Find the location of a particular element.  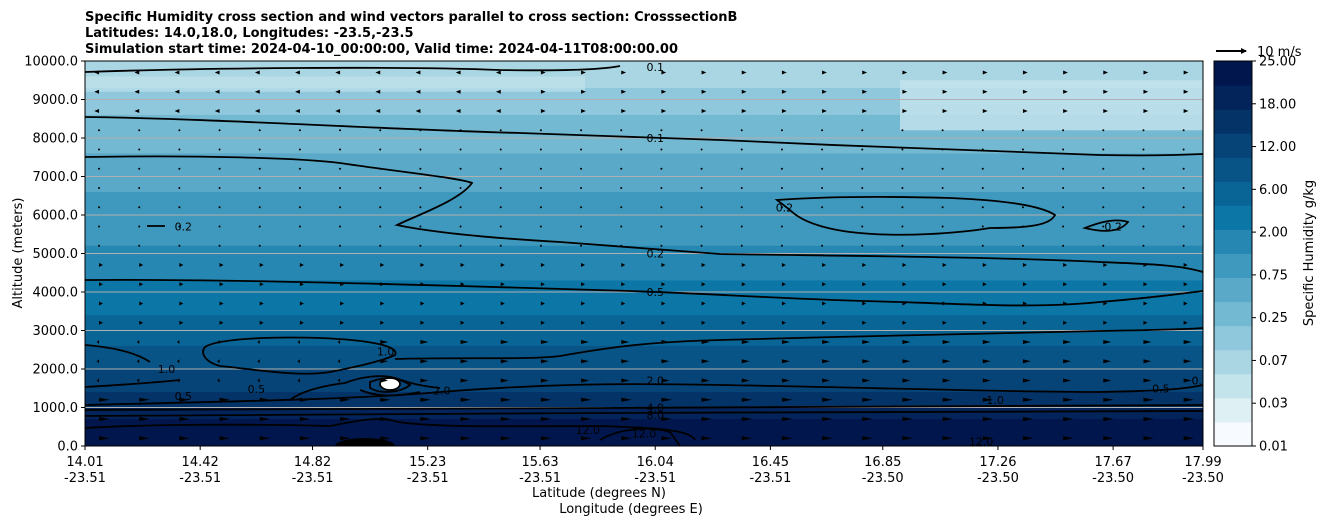

x-tick-label-lat: 16.04 is located at coordinates (655, 462).